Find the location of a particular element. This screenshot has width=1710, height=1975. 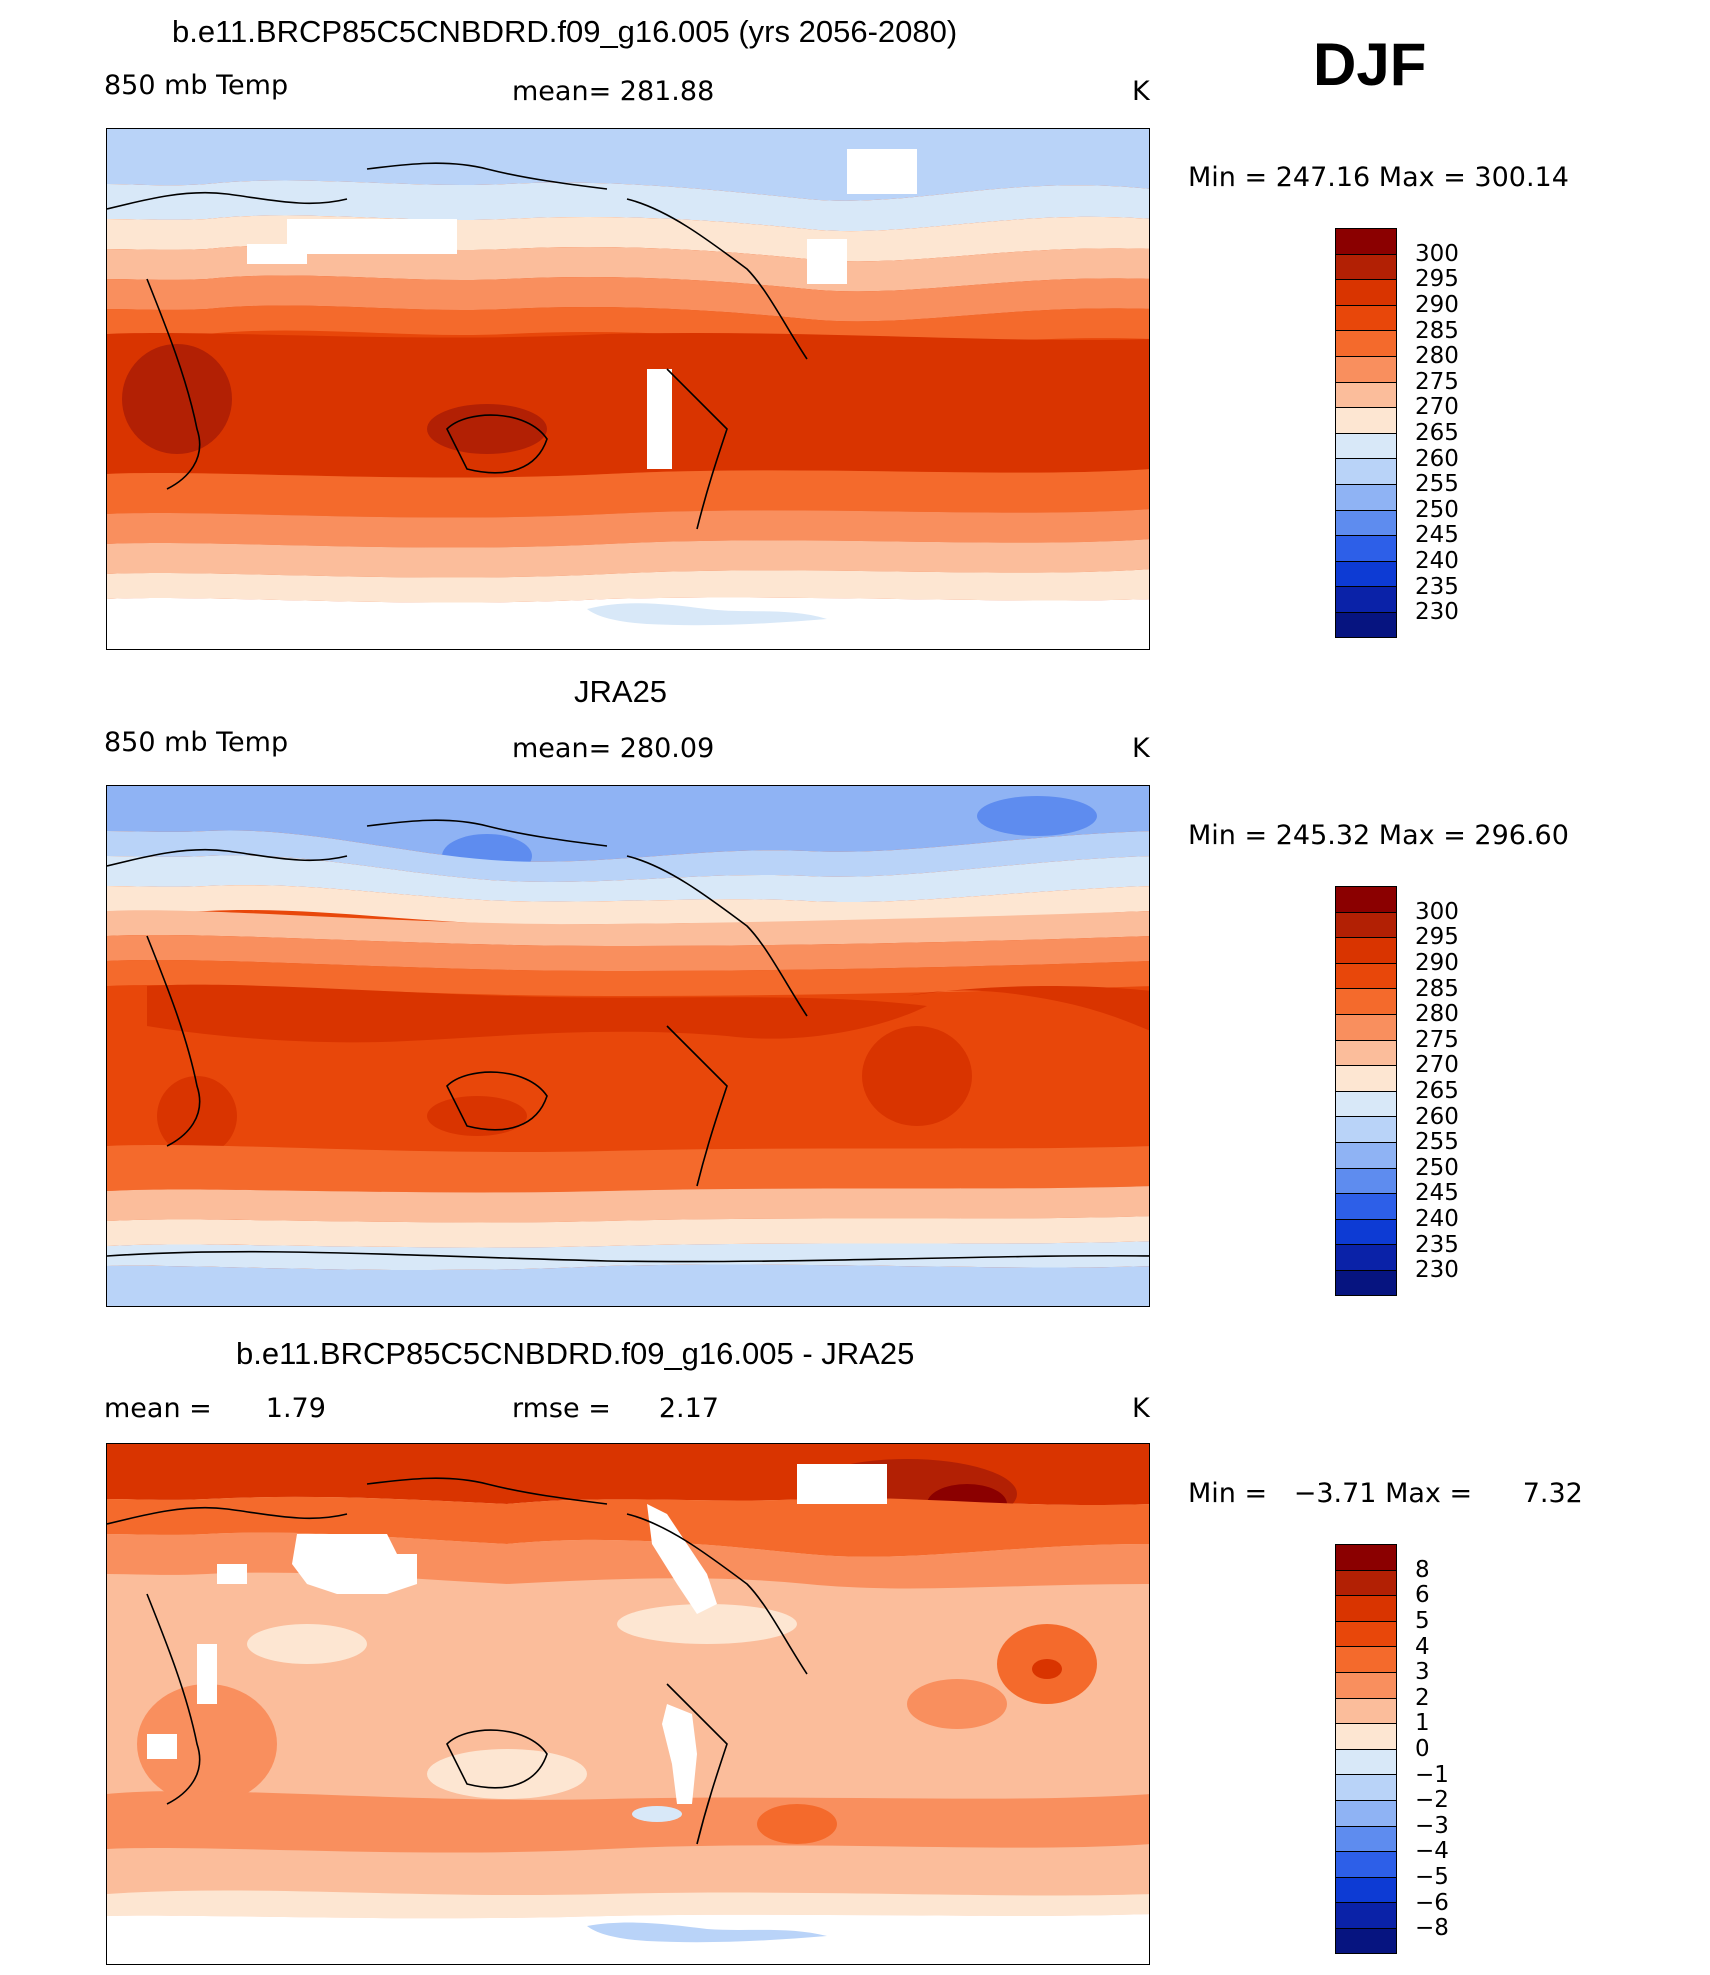

panel-1-units-label: K is located at coordinates (1141, 91).